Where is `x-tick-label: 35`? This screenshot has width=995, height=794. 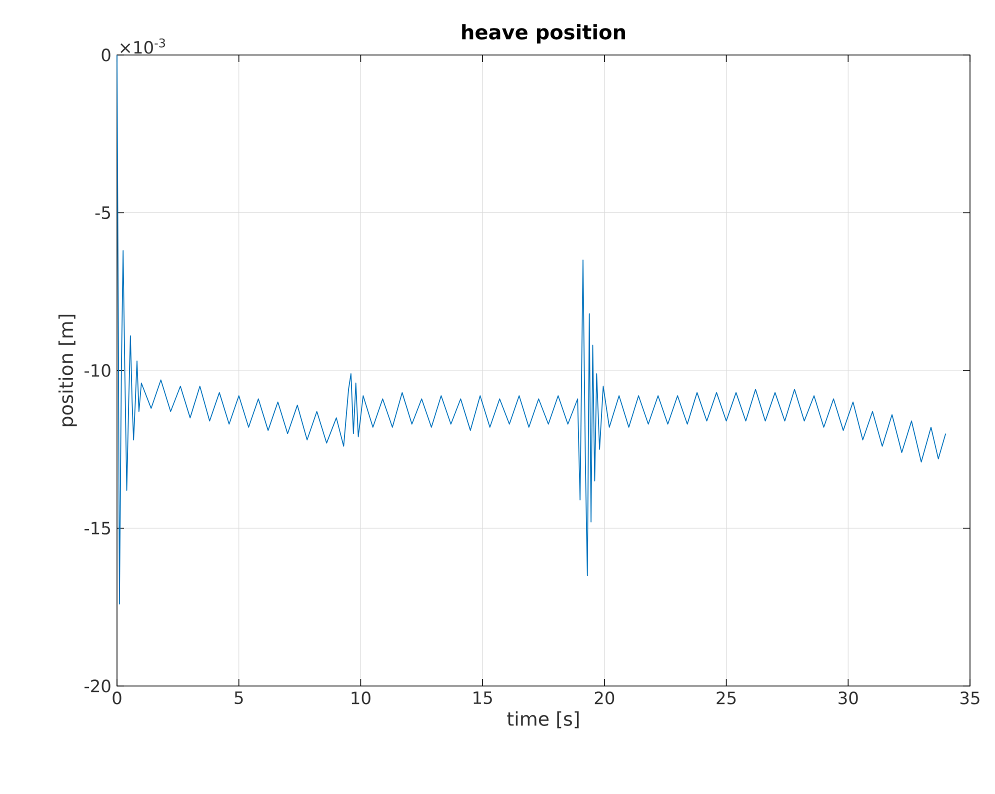
x-tick-label: 35 is located at coordinates (970, 698).